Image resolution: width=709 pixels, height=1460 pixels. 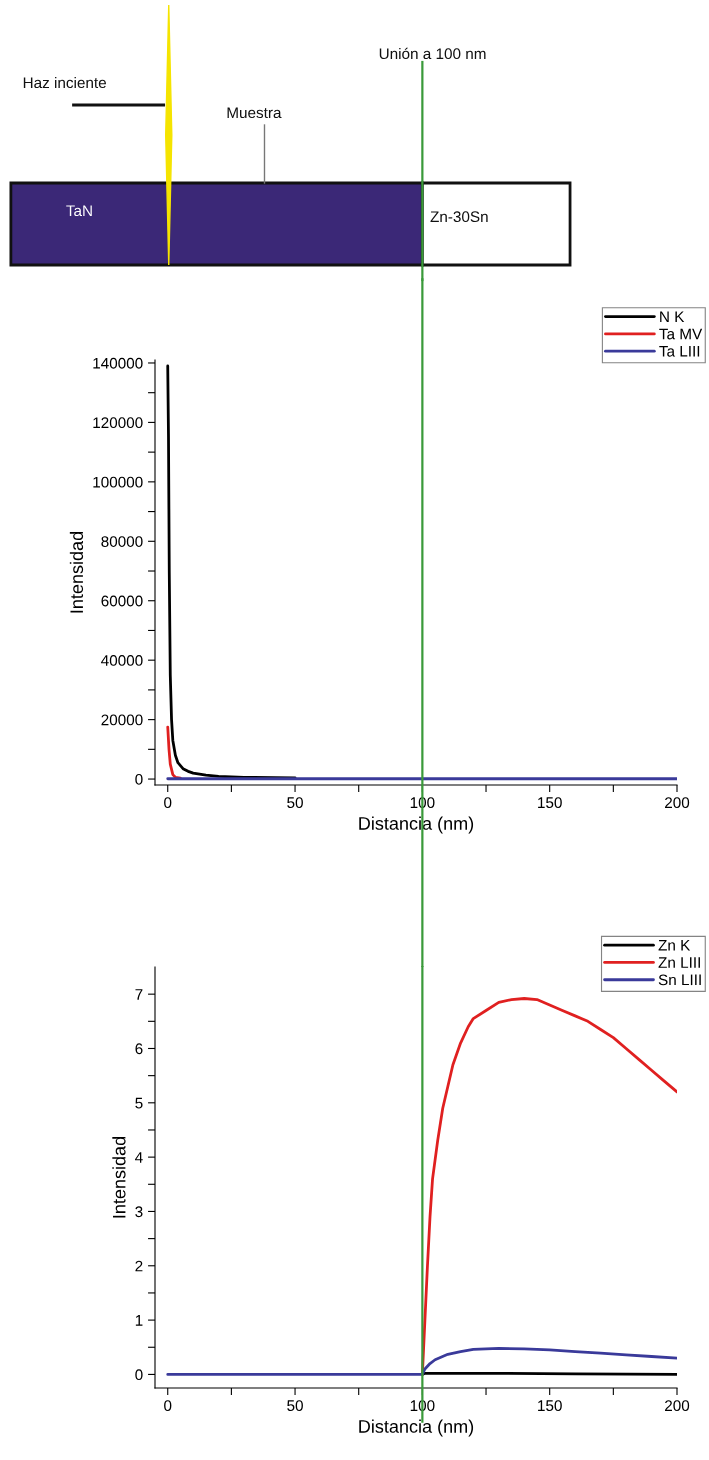 What do you see at coordinates (118, 482) in the screenshot?
I see `y-tick-label: 100000` at bounding box center [118, 482].